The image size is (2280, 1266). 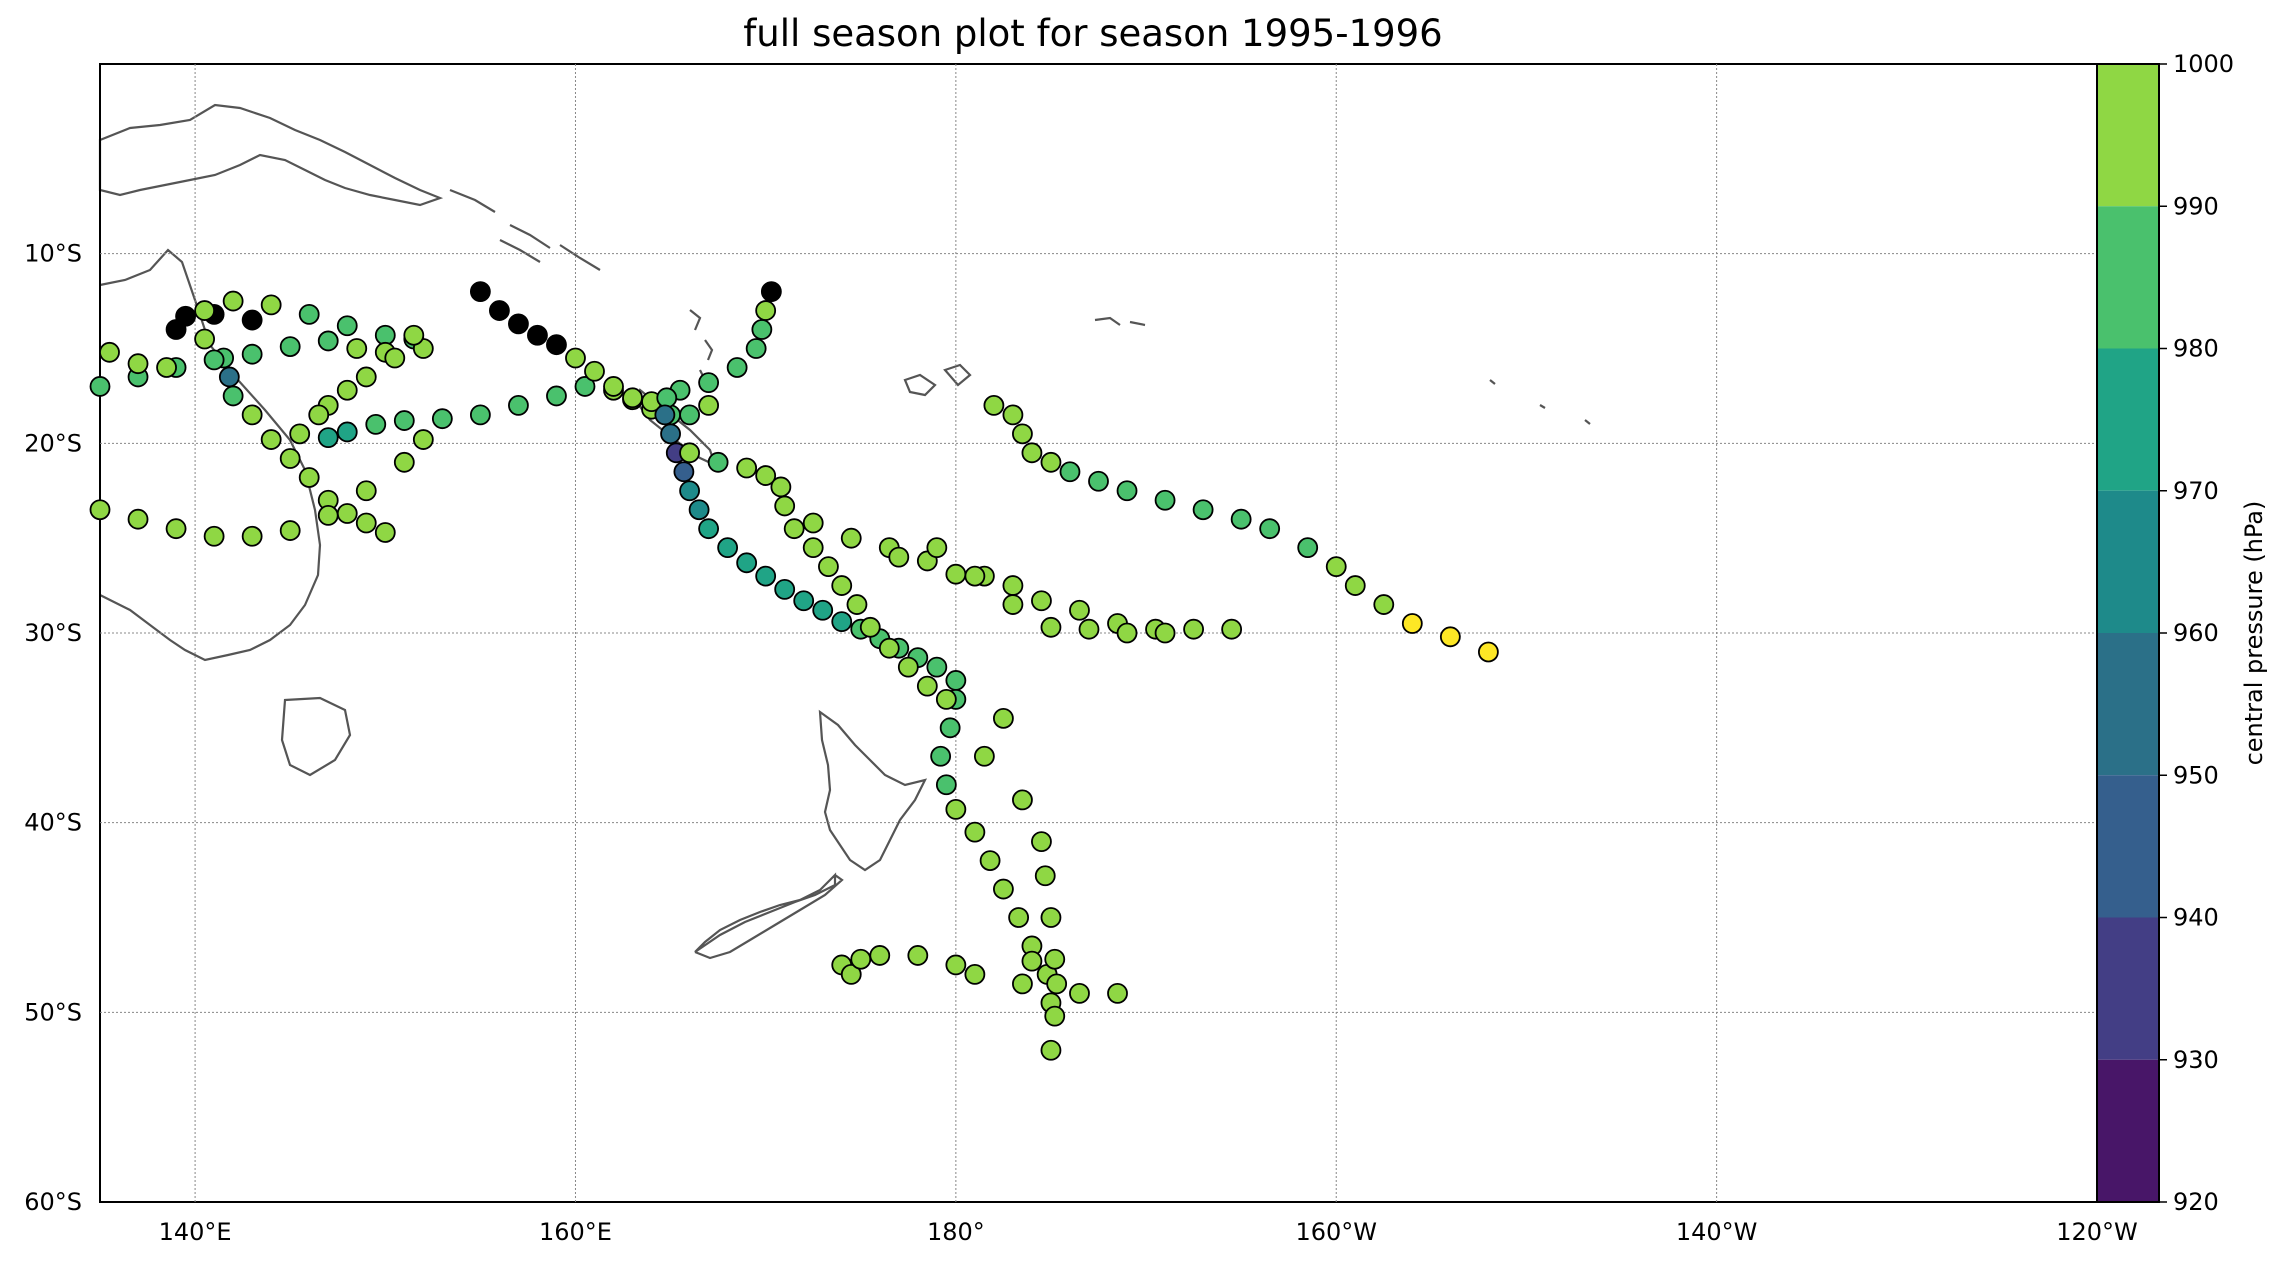 I want to click on lon-tick-label: 180°, so click(x=956, y=1232).